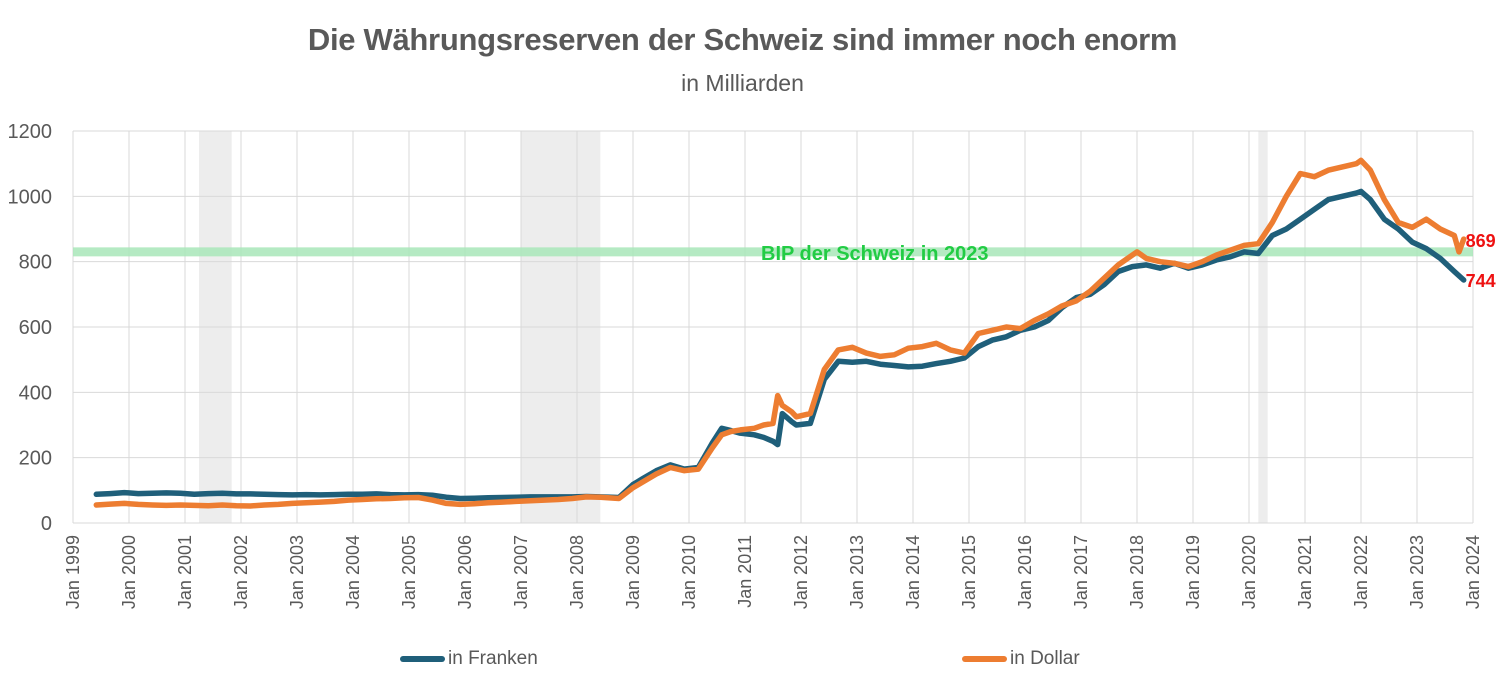  I want to click on x-tick-label-2018: Jan 2018, so click(1137, 572).